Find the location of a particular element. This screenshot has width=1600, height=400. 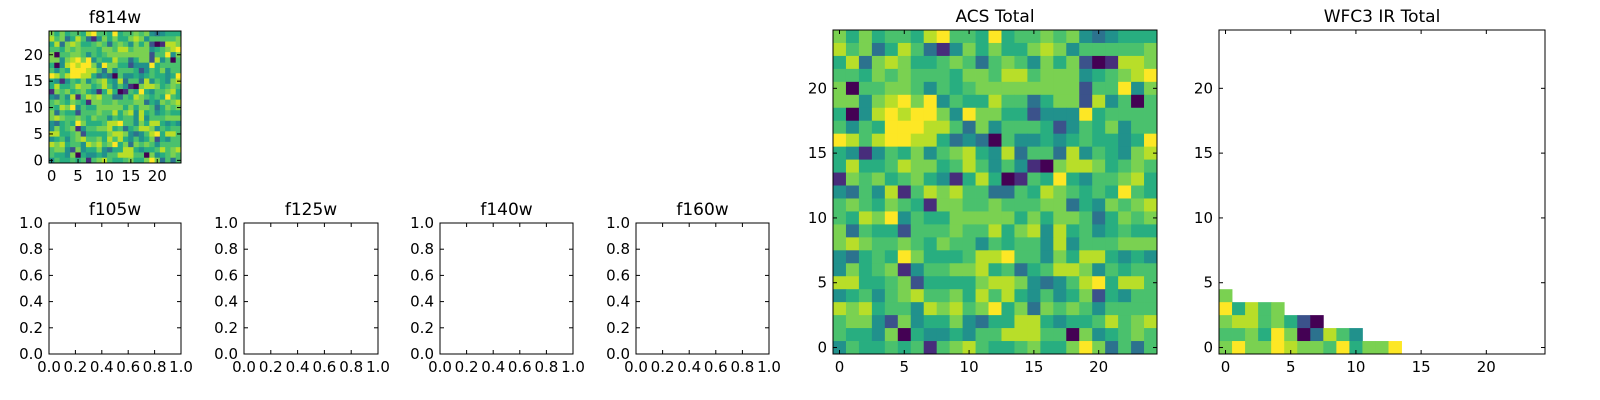

y-tick-label: 0.0 is located at coordinates (31, 354).